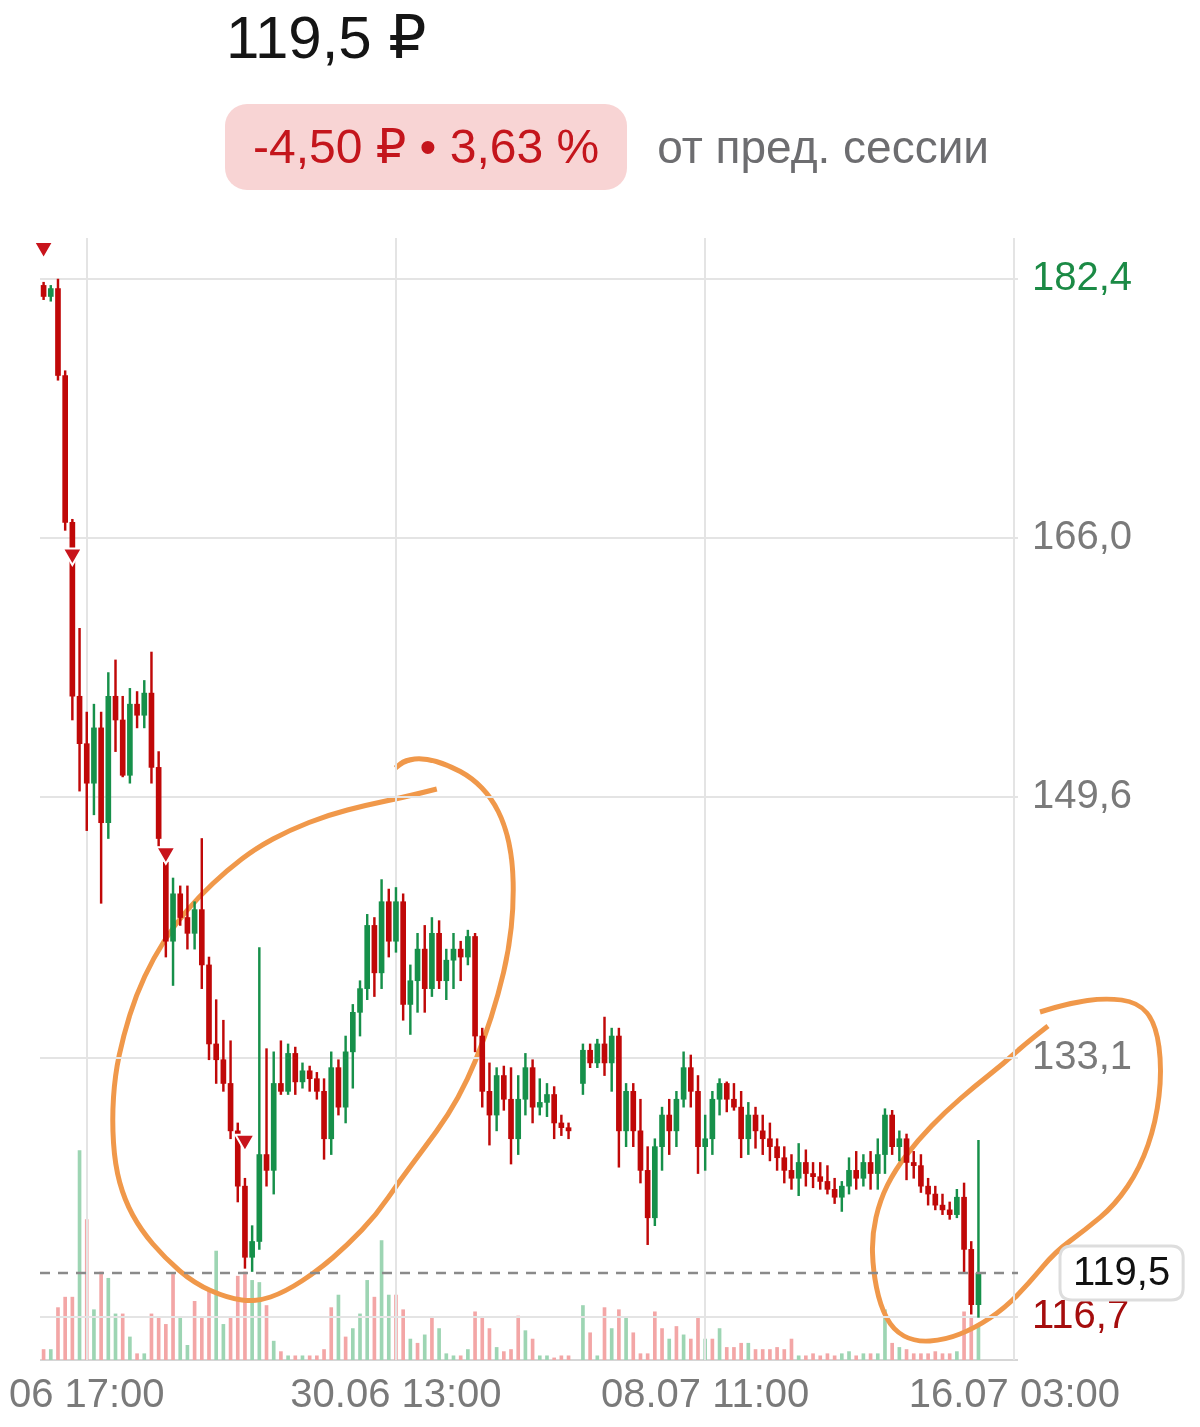  I want to click on y-tick-label: 182,4, so click(1082, 276).